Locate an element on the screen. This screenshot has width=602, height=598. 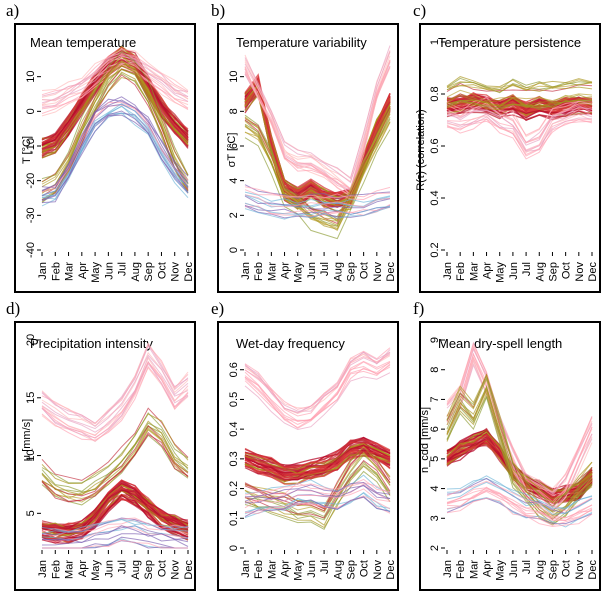
series-line-var-low is located at coordinates (317, 209).